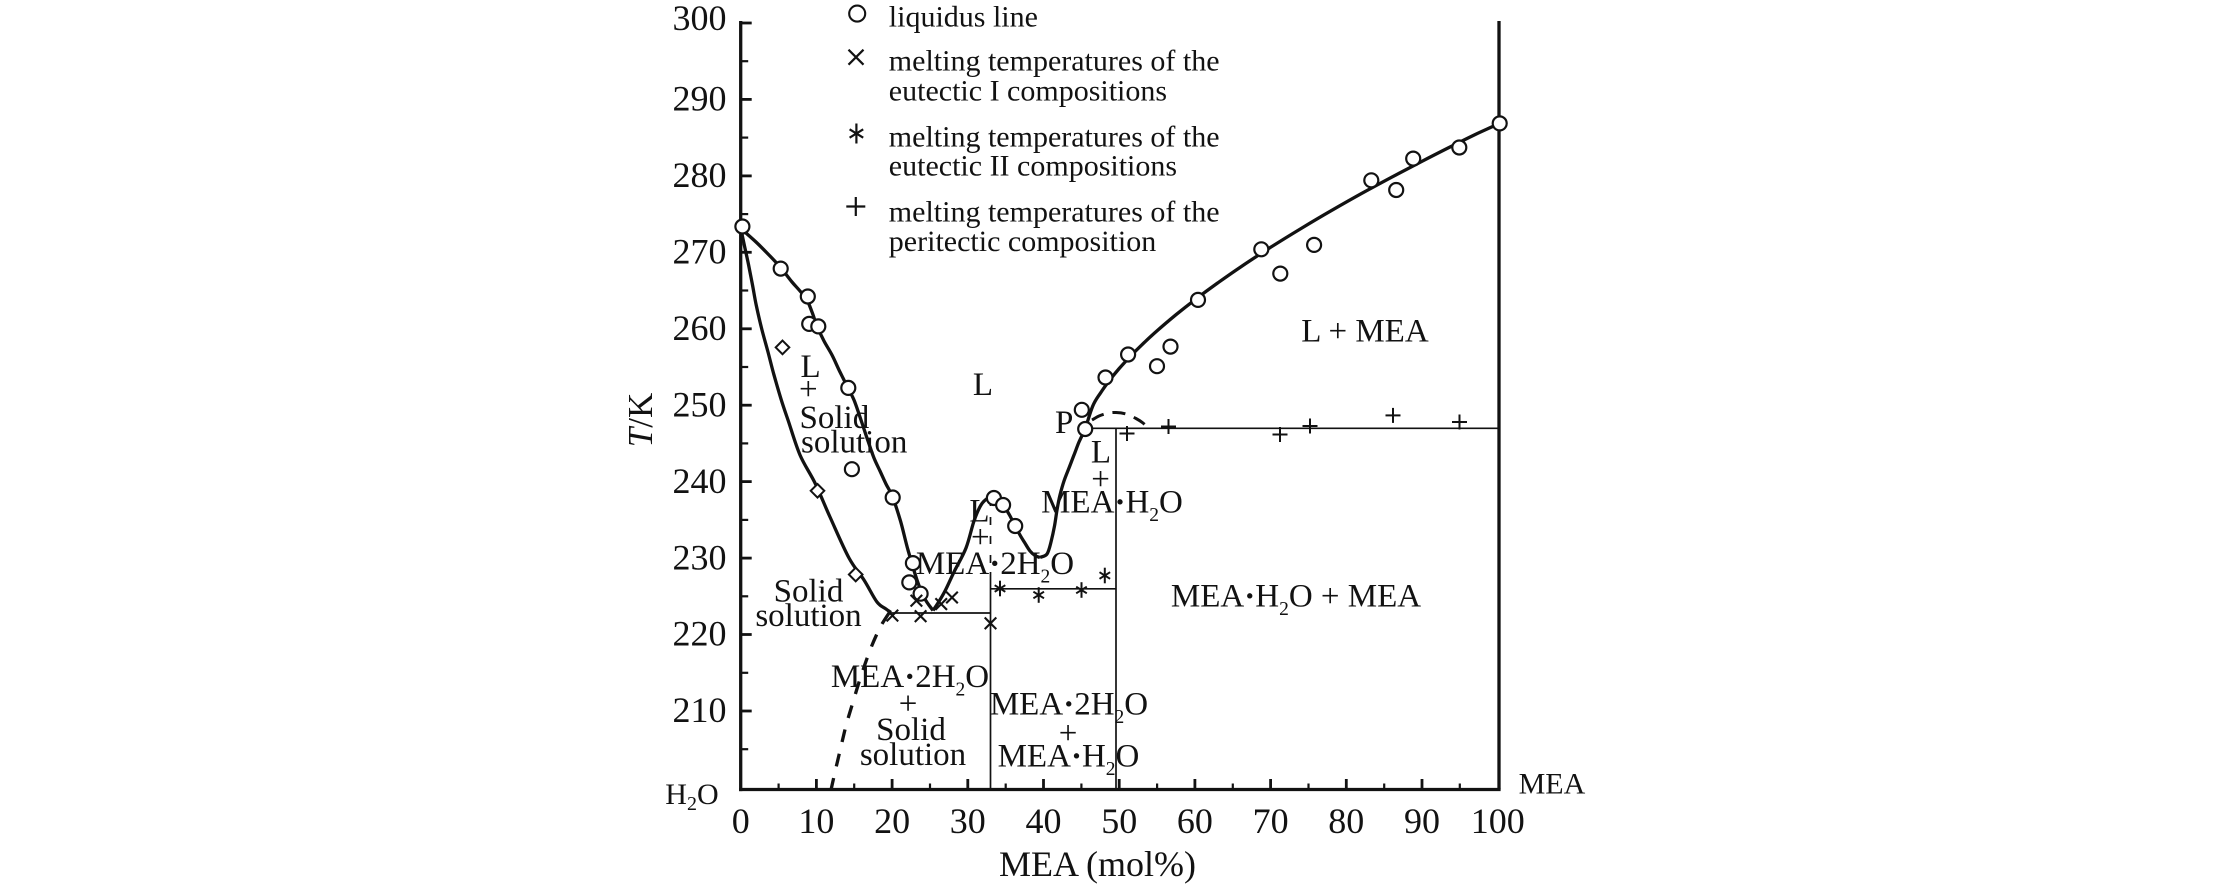 The width and height of the screenshot is (2213, 891). What do you see at coordinates (700, 710) in the screenshot?
I see `svg-text: 210` at bounding box center [700, 710].